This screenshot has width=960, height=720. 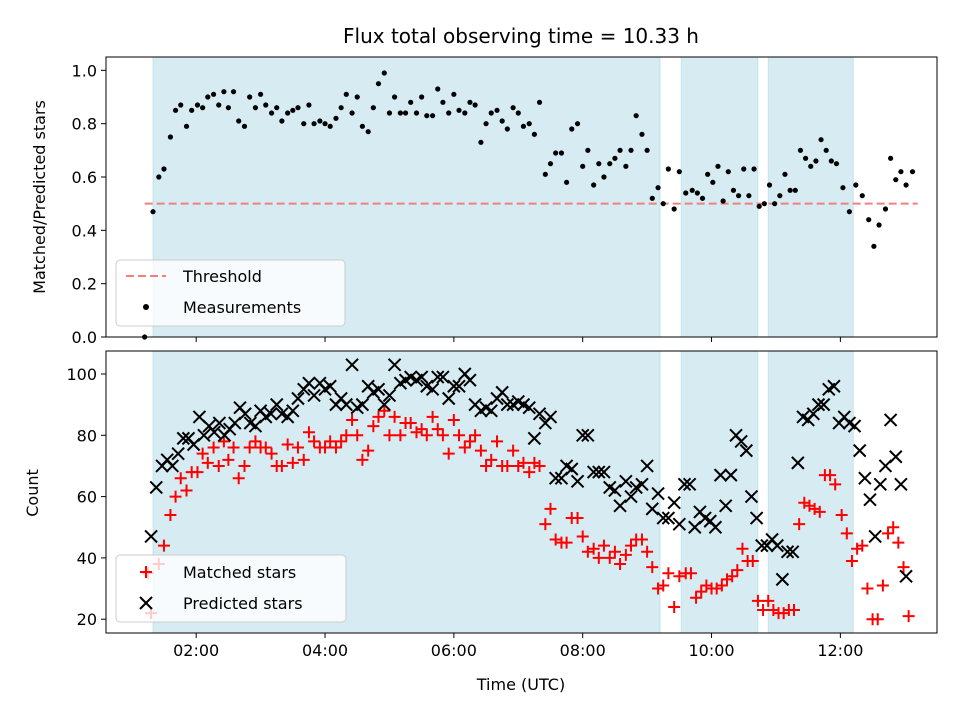 What do you see at coordinates (196, 650) in the screenshot?
I see `x-tick-label: 02:00` at bounding box center [196, 650].